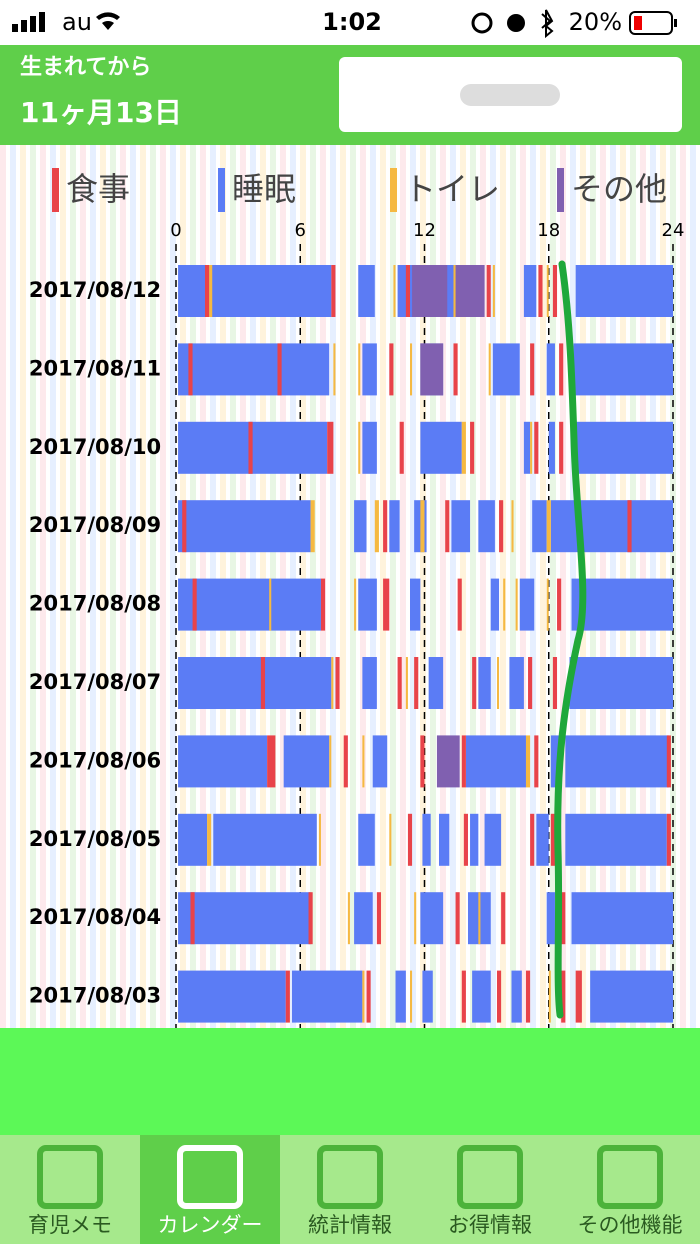  What do you see at coordinates (350, 1225) in the screenshot?
I see `tab-label: 統計情報` at bounding box center [350, 1225].